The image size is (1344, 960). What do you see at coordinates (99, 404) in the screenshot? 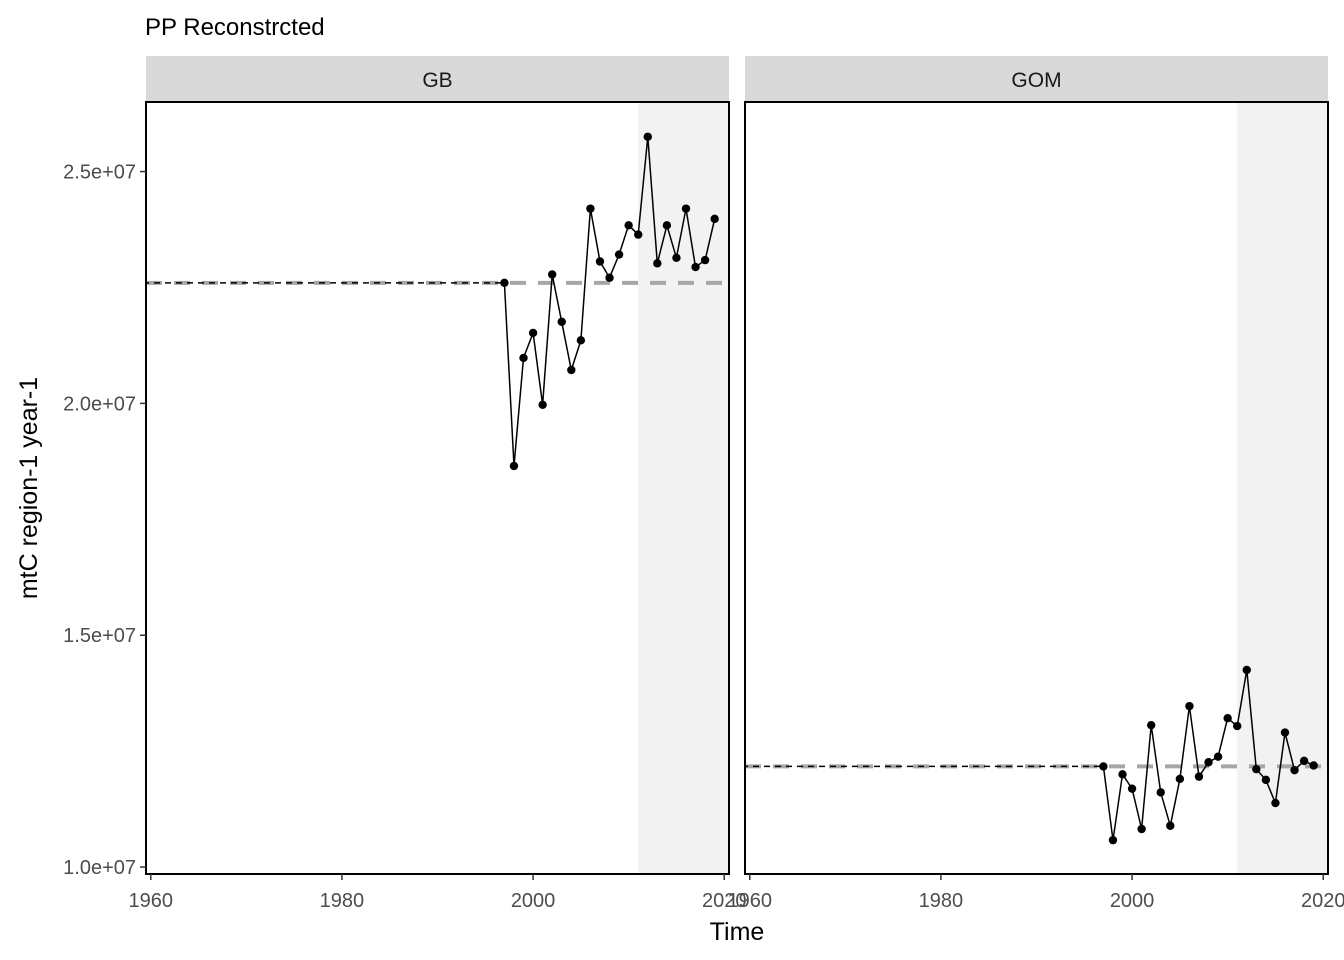
I see `y-tick-label: 2.0e+07` at bounding box center [99, 404].